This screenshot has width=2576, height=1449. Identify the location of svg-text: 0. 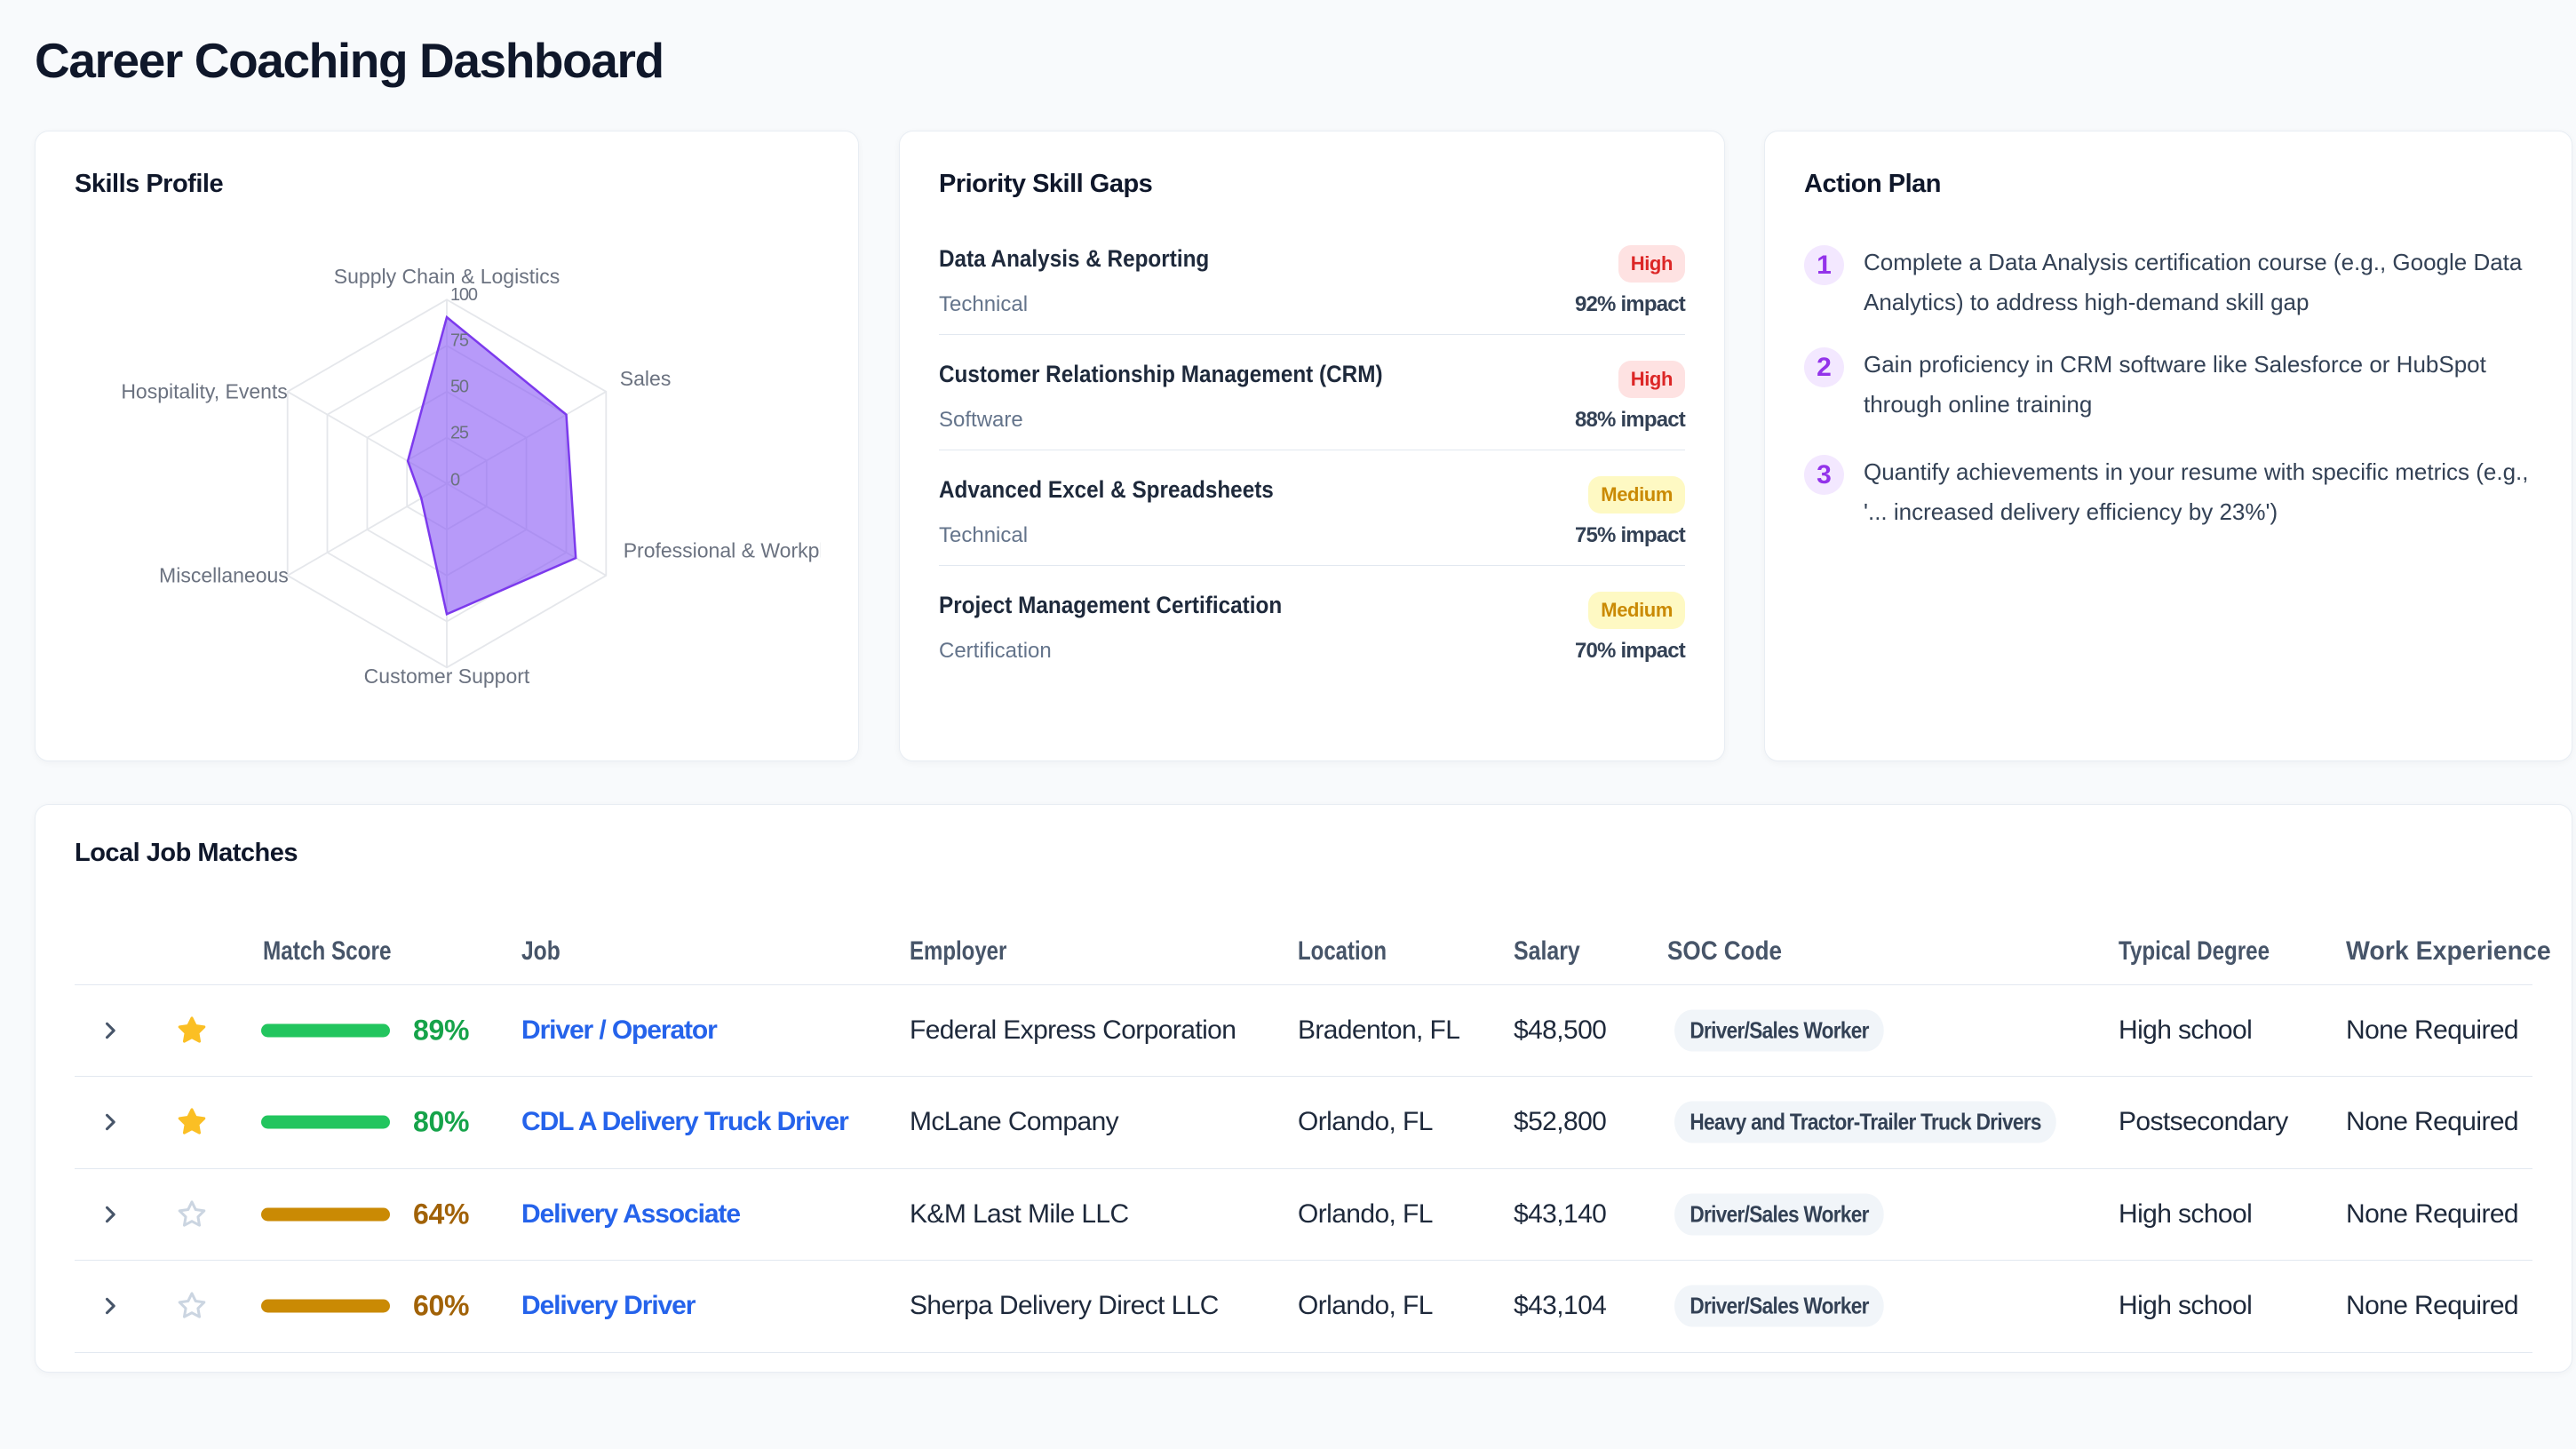
(455, 480).